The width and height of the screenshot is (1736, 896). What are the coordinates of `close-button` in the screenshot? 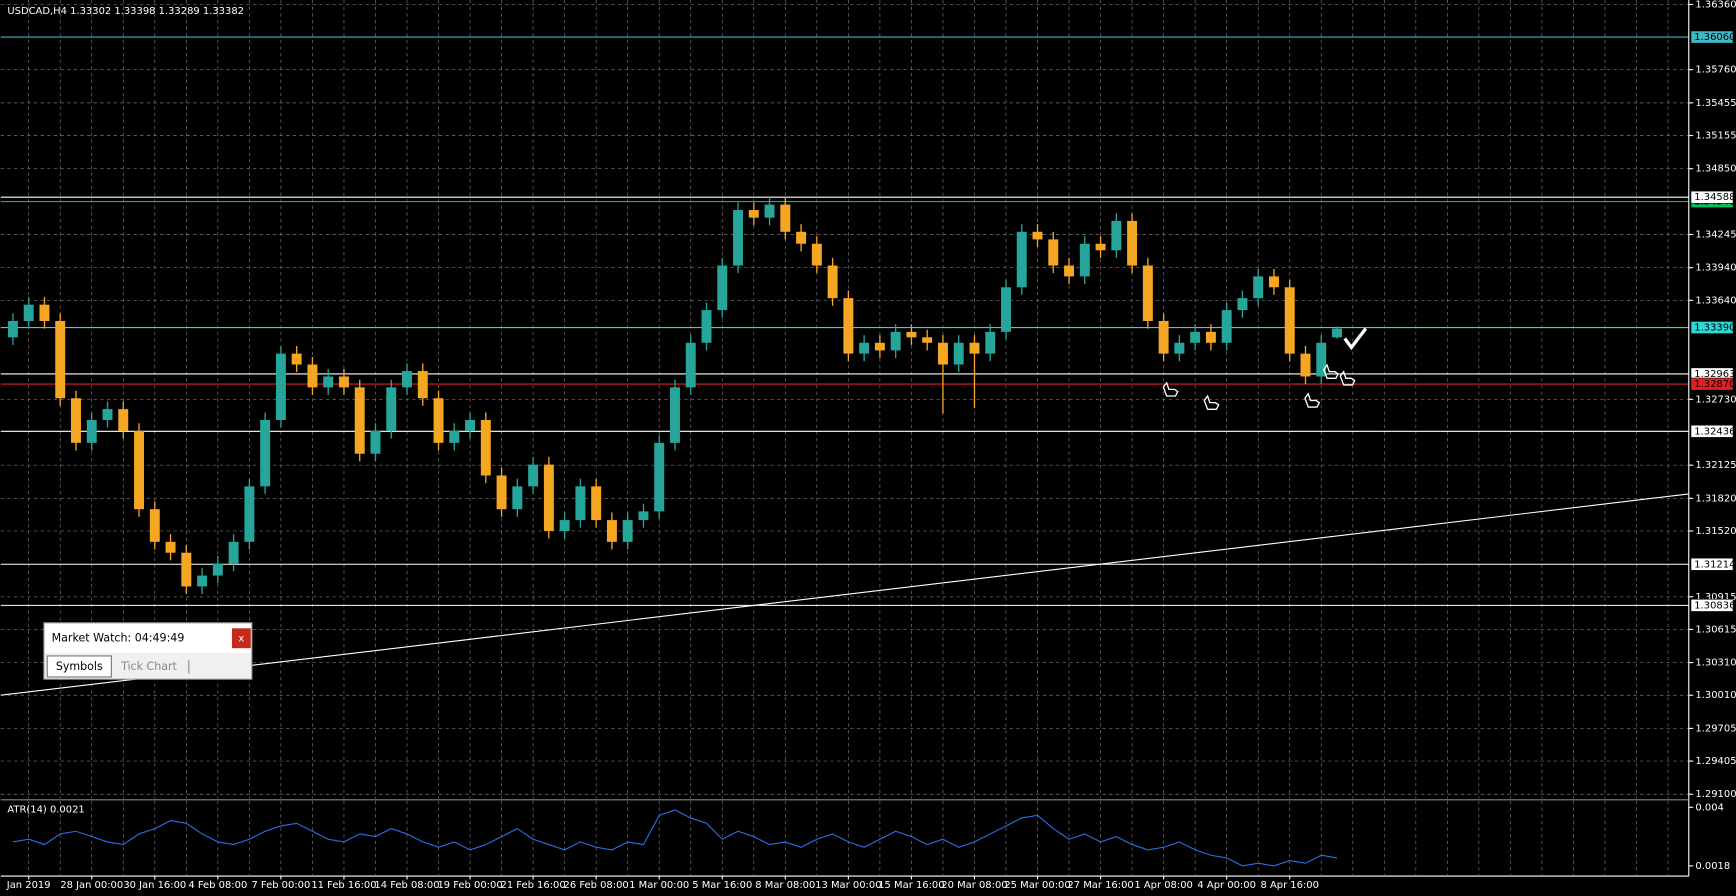 It's located at (241, 638).